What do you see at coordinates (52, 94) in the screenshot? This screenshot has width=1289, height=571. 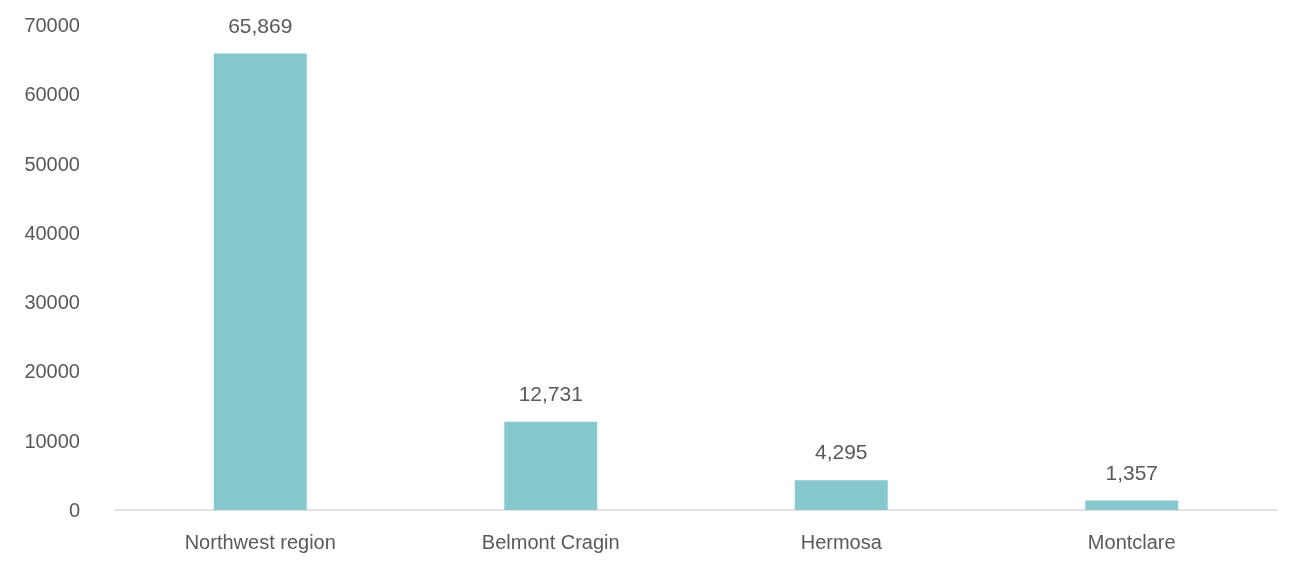 I see `y-tick-label: 60000` at bounding box center [52, 94].